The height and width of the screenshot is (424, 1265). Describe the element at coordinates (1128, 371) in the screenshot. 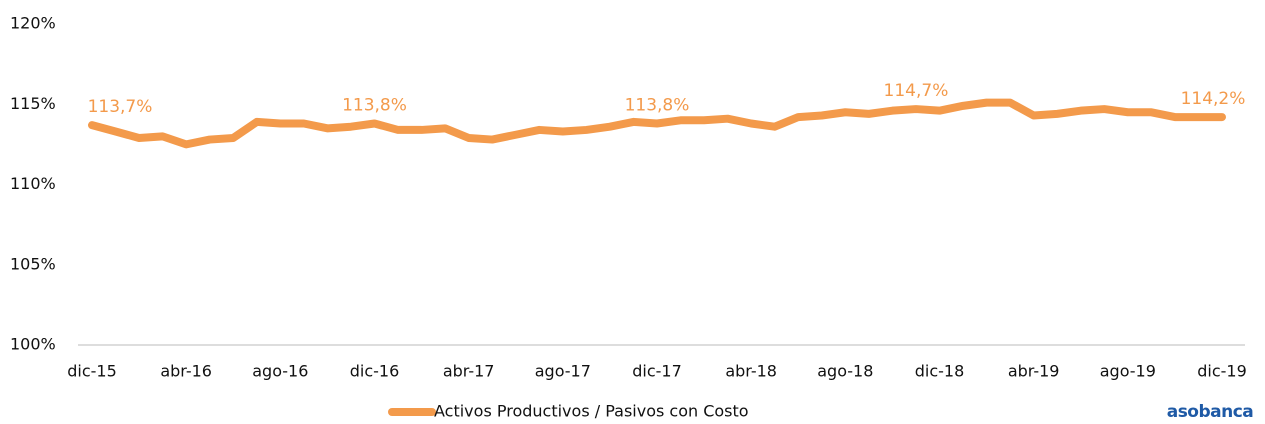

I see `x-tick-label: ago-19` at that location.